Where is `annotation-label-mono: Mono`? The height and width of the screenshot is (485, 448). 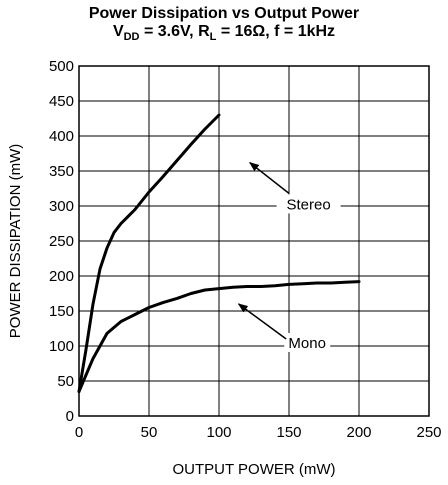
annotation-label-mono: Mono is located at coordinates (307, 343).